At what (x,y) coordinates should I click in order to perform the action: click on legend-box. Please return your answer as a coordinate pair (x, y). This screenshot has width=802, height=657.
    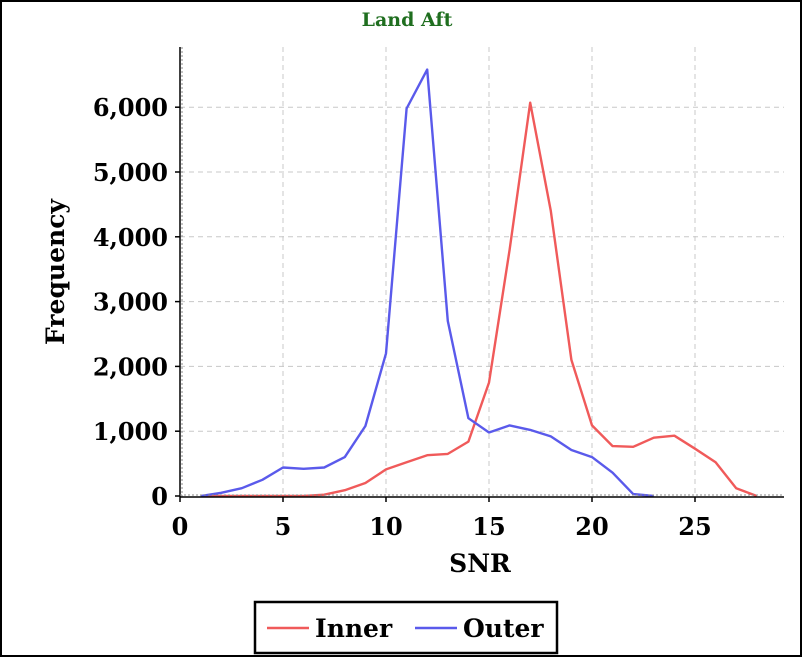
    Looking at the image, I should click on (406, 627).